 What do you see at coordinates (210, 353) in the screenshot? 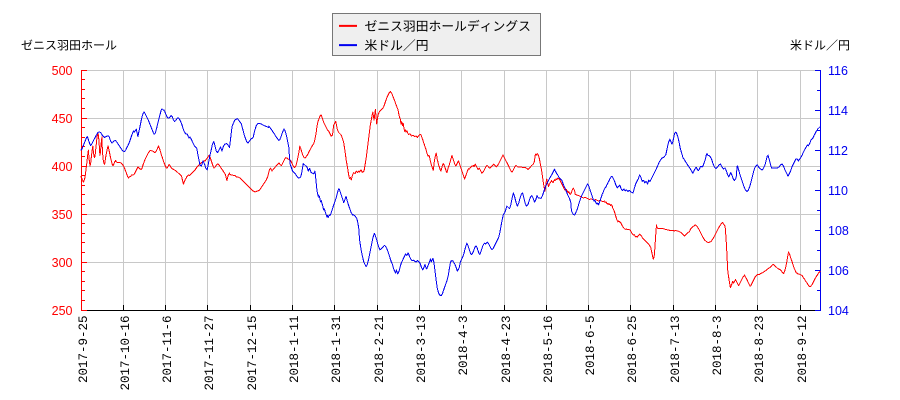
I see `svg-text: 2017-11-27` at bounding box center [210, 353].